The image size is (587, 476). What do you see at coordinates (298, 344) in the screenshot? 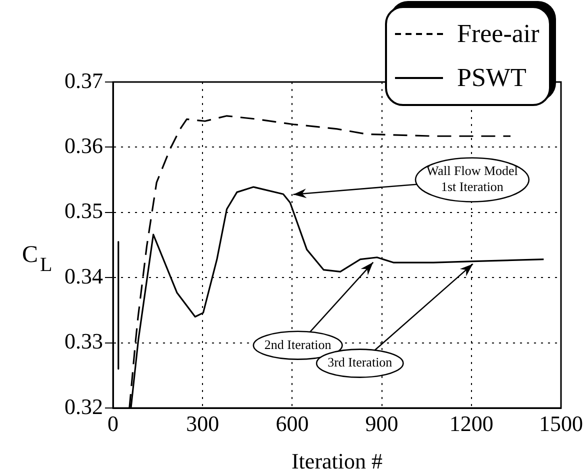
I see `annotation: 2nd Iteration` at bounding box center [298, 344].